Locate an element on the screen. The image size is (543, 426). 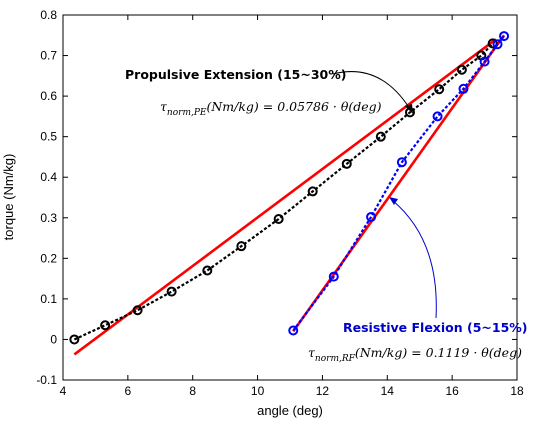
x-tick-label: 14 is located at coordinates (388, 391).